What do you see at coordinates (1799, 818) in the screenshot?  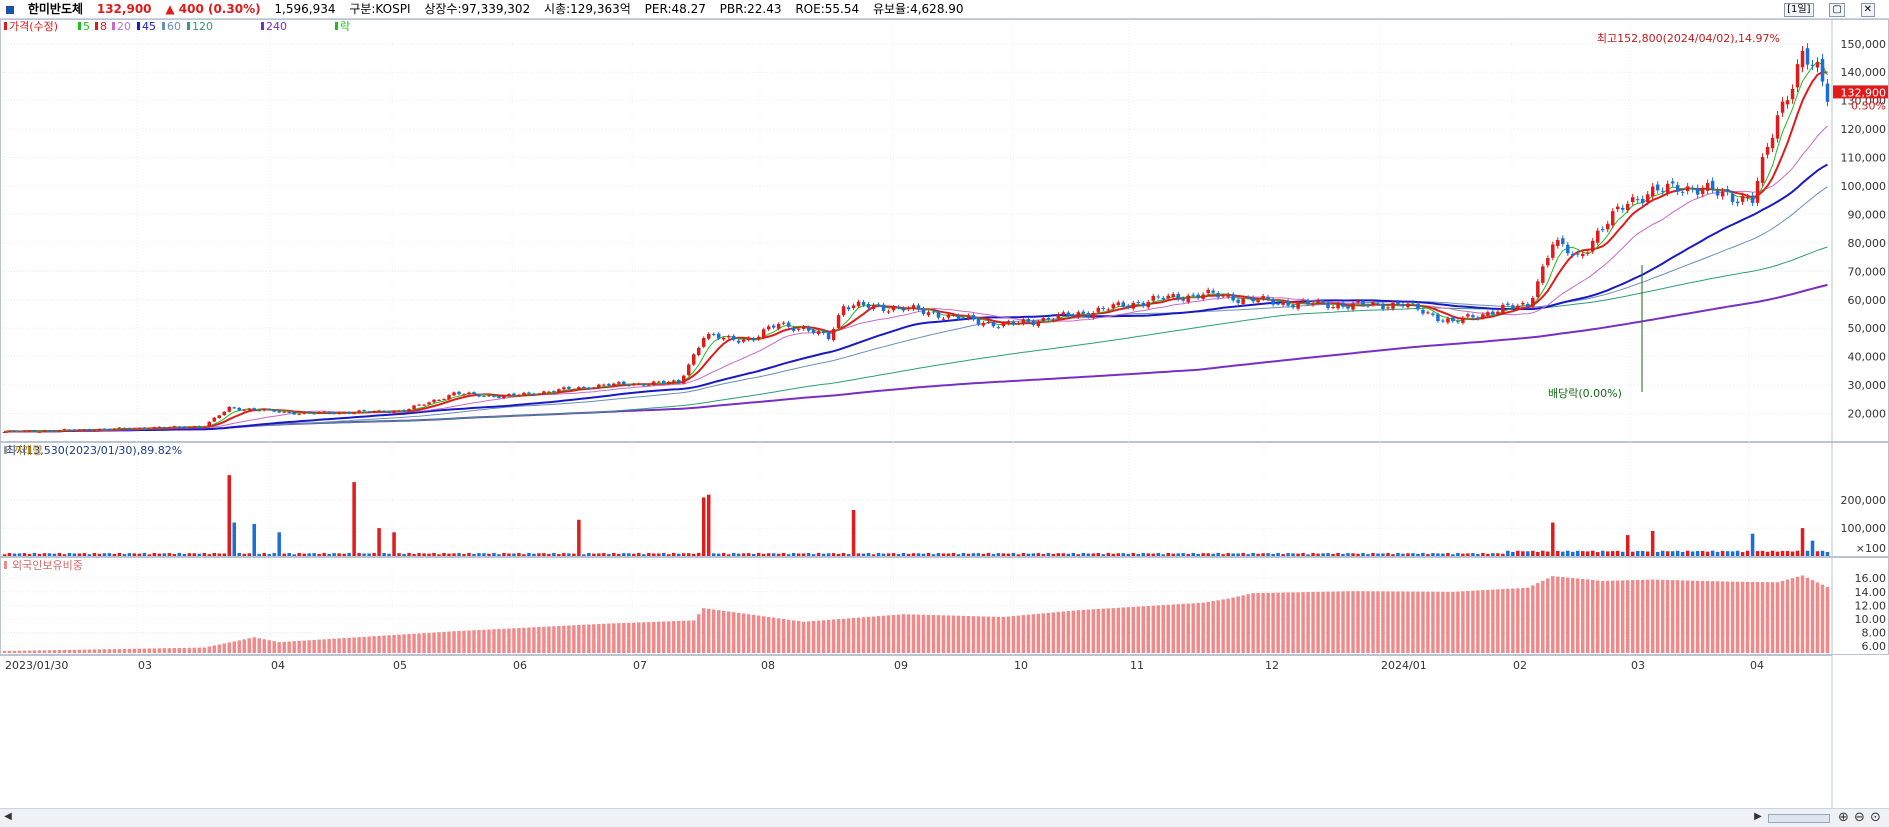 I see `scroll-thumb` at bounding box center [1799, 818].